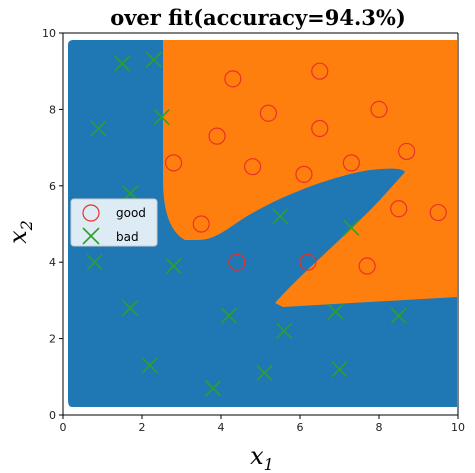 The image size is (475, 473). Describe the element at coordinates (91, 213) in the screenshot. I see `legend-good-marker` at that location.